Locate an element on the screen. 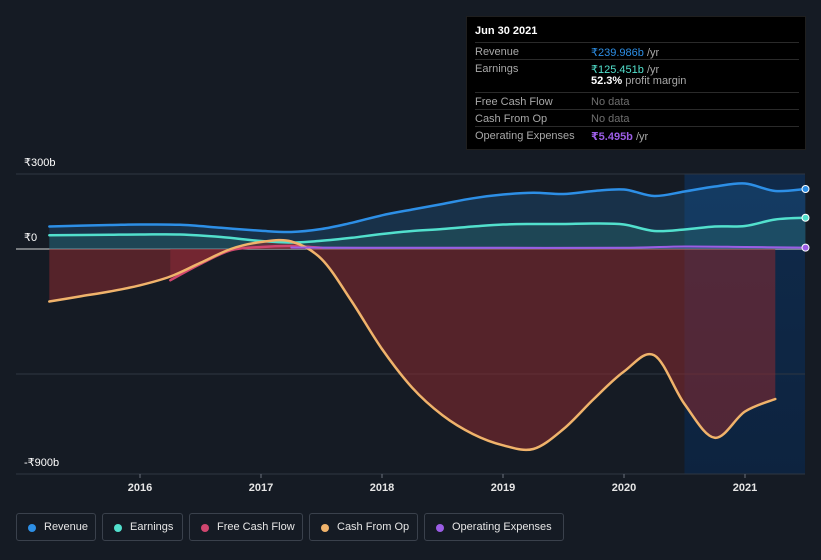 The height and width of the screenshot is (560, 821). x-tick-label: 2020 is located at coordinates (624, 488).